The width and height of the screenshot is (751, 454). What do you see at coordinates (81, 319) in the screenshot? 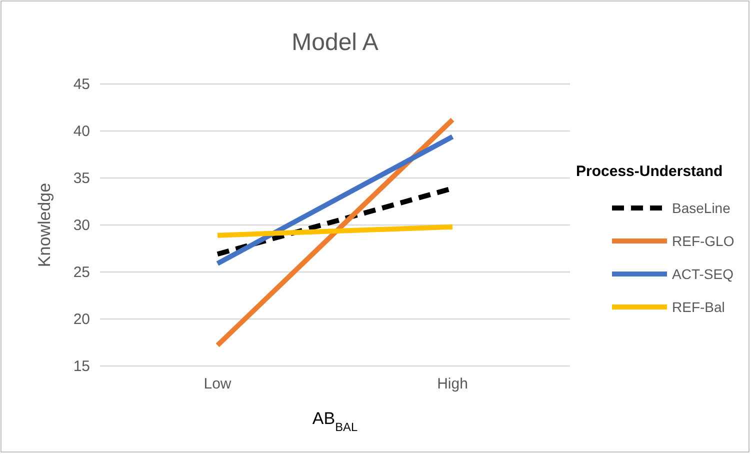
I see `y-tick-label: 20` at bounding box center [81, 319].